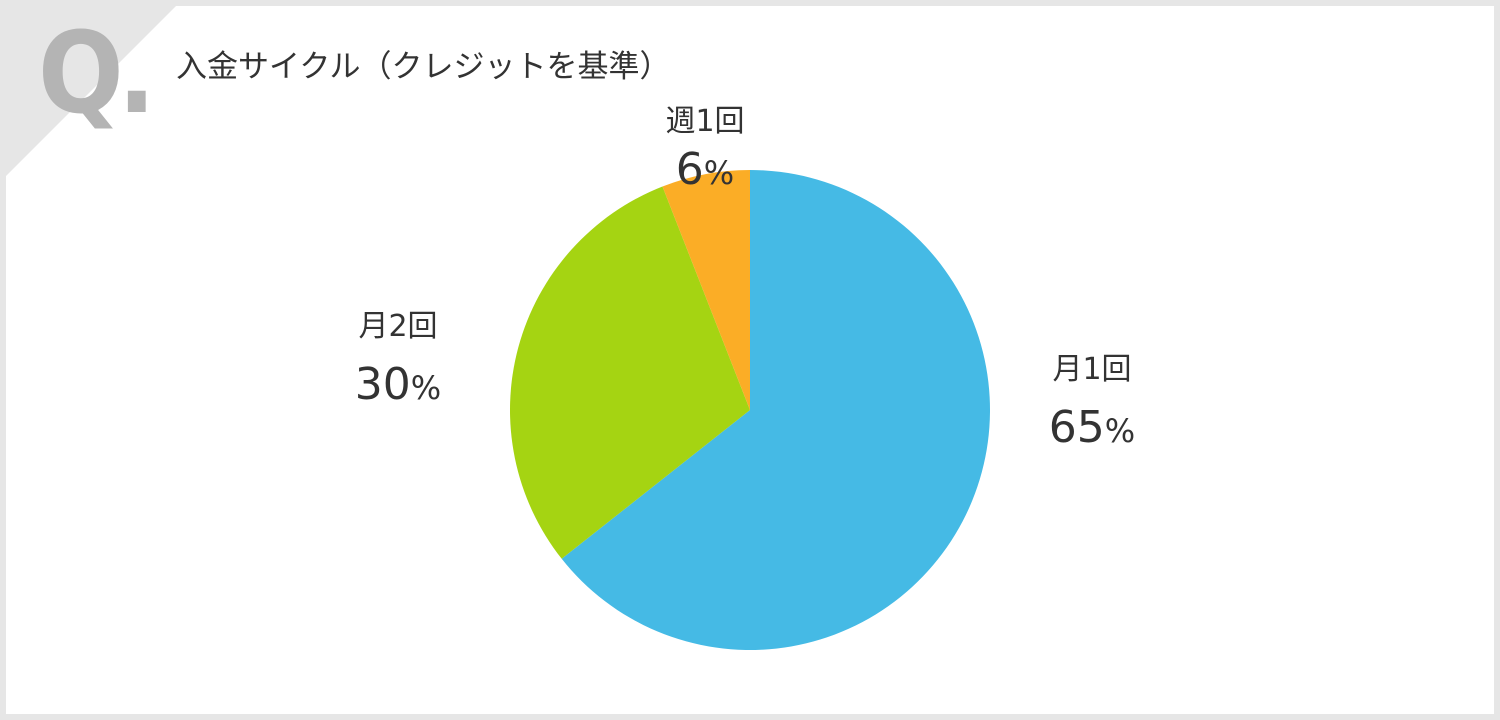  Describe the element at coordinates (398, 326) in the screenshot. I see `slice-name: 月2回` at that location.